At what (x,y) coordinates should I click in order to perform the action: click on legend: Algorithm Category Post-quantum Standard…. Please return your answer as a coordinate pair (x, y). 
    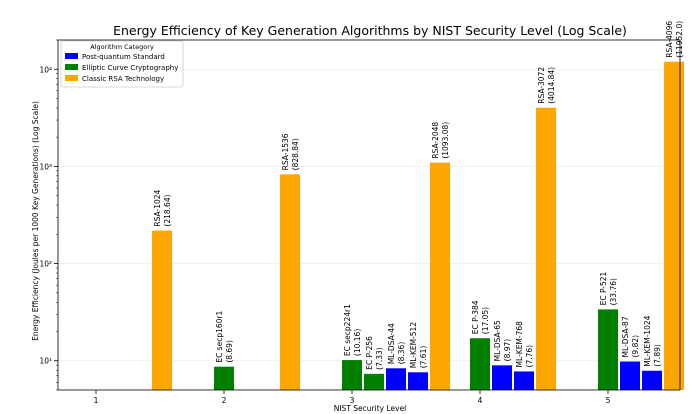
    Looking at the image, I should click on (122, 64).